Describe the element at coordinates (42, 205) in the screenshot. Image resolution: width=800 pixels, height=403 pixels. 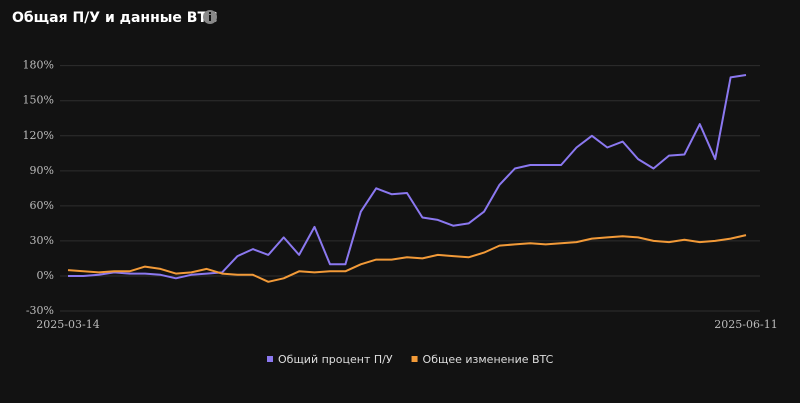
I see `y-tick-label: 60%` at that location.